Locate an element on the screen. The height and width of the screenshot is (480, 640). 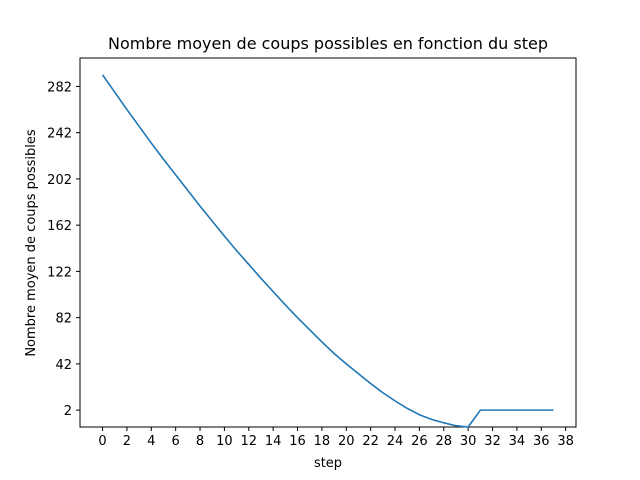
x-tick-label: 10 is located at coordinates (224, 441).